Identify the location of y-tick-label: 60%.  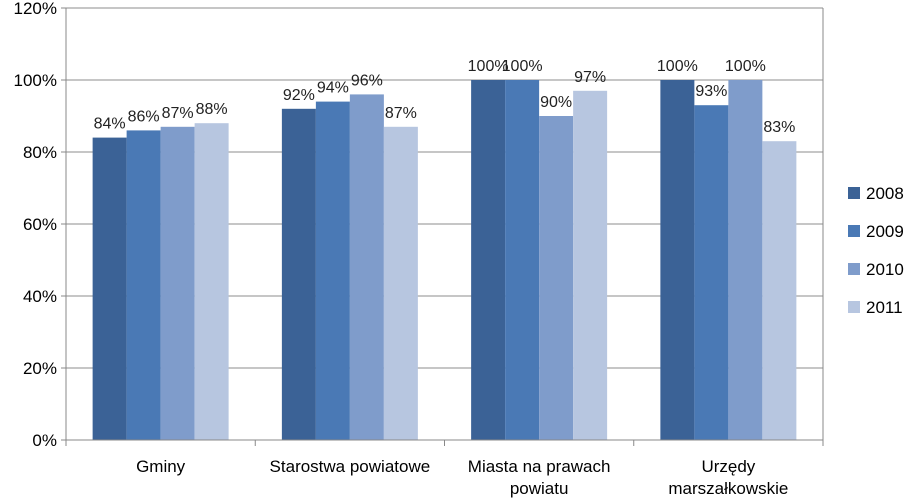
(40, 224).